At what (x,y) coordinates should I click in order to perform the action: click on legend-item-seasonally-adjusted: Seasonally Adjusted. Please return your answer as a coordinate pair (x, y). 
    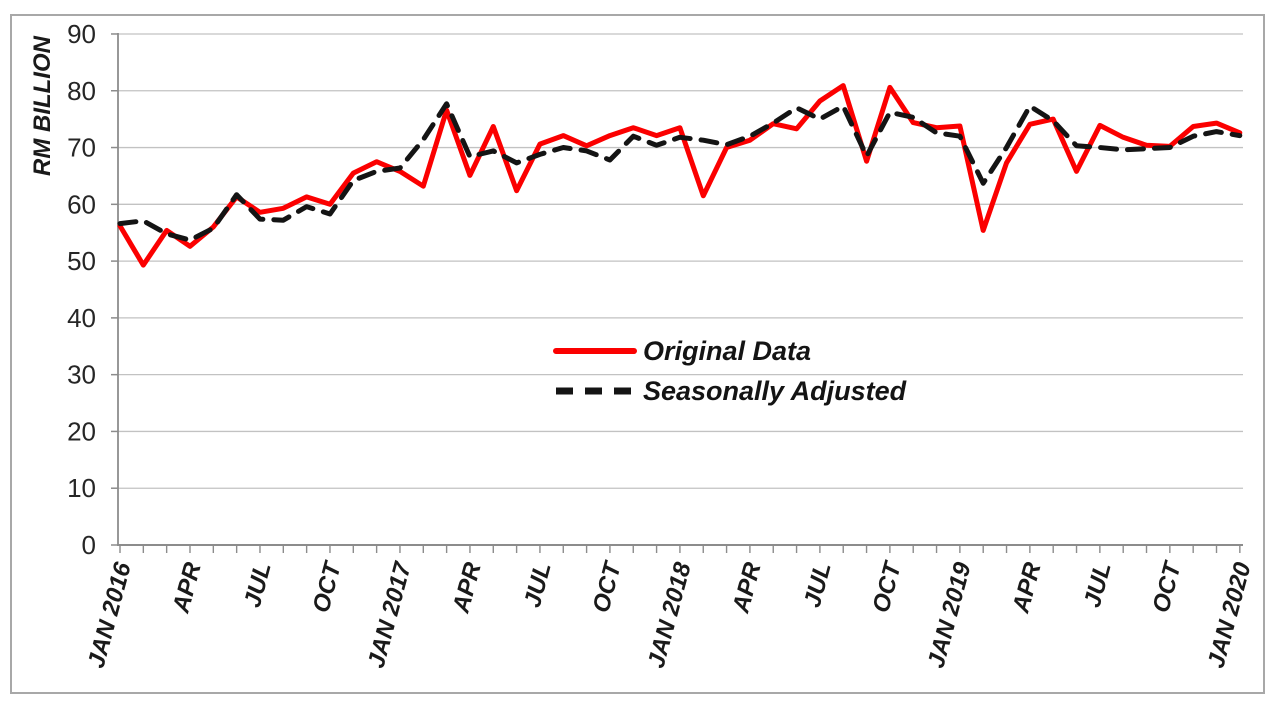
    Looking at the image, I should click on (731, 391).